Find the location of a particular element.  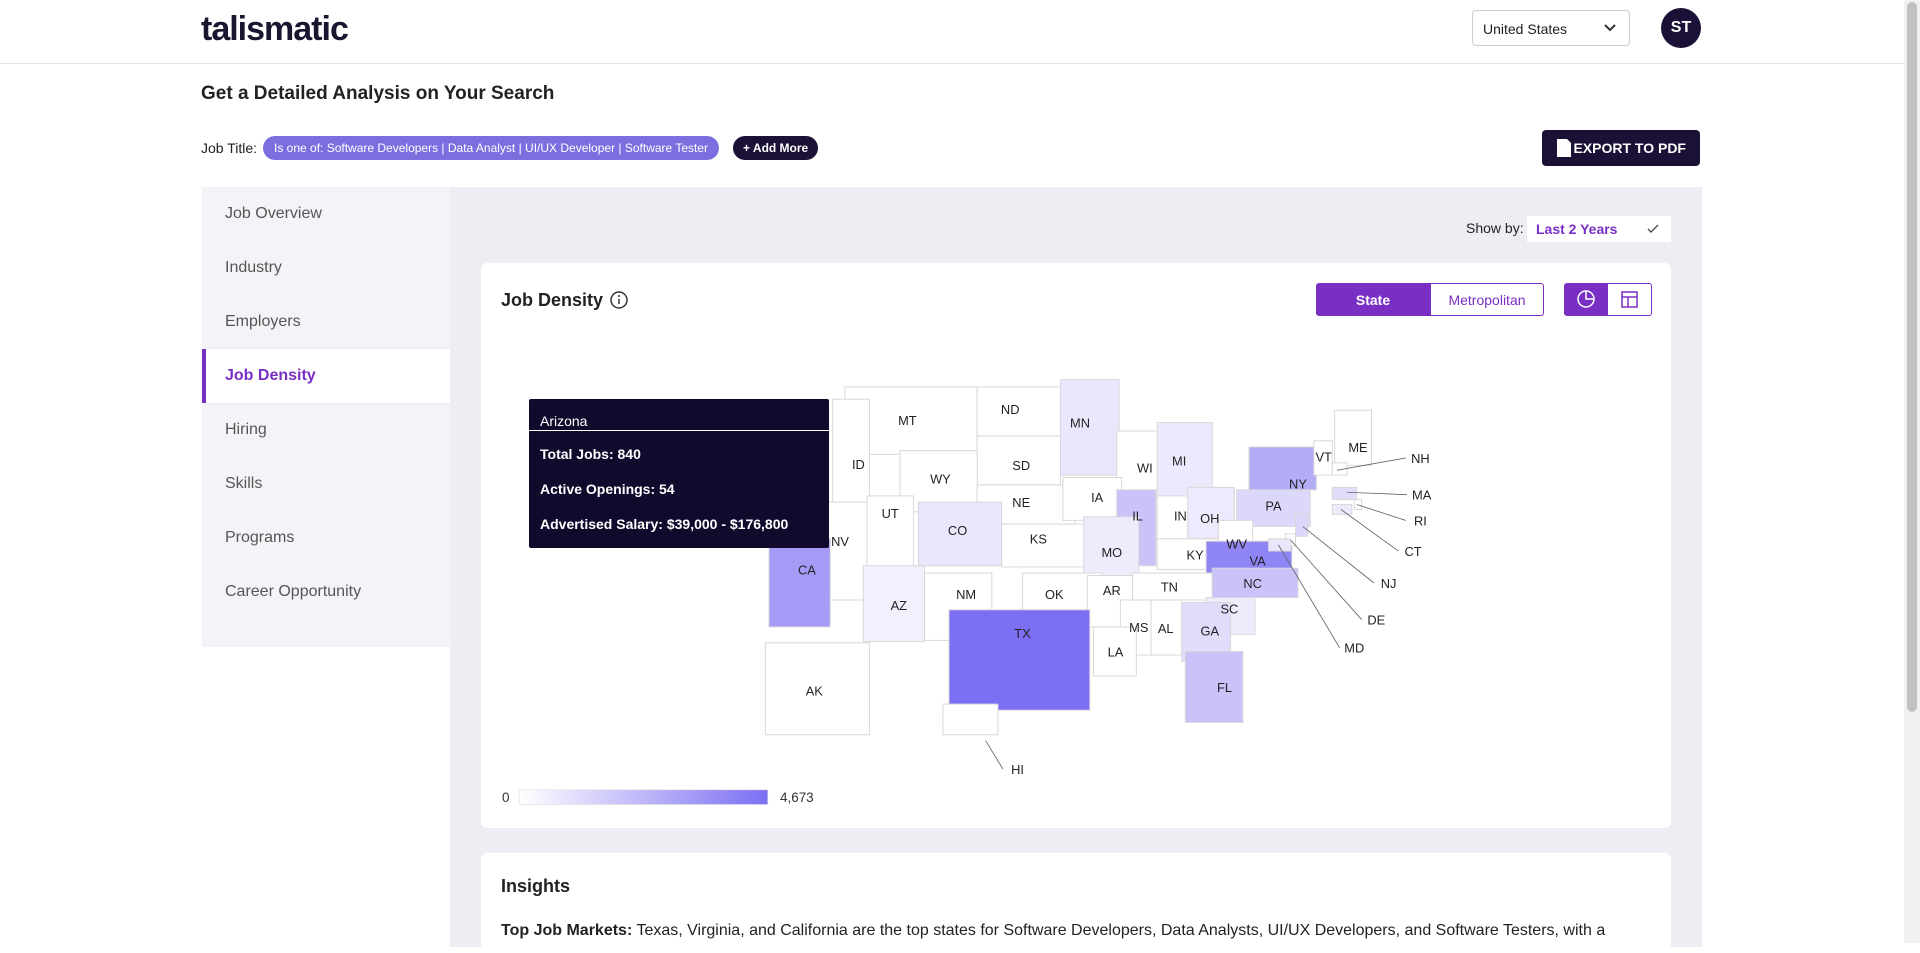

state-label: ID is located at coordinates (858, 464).